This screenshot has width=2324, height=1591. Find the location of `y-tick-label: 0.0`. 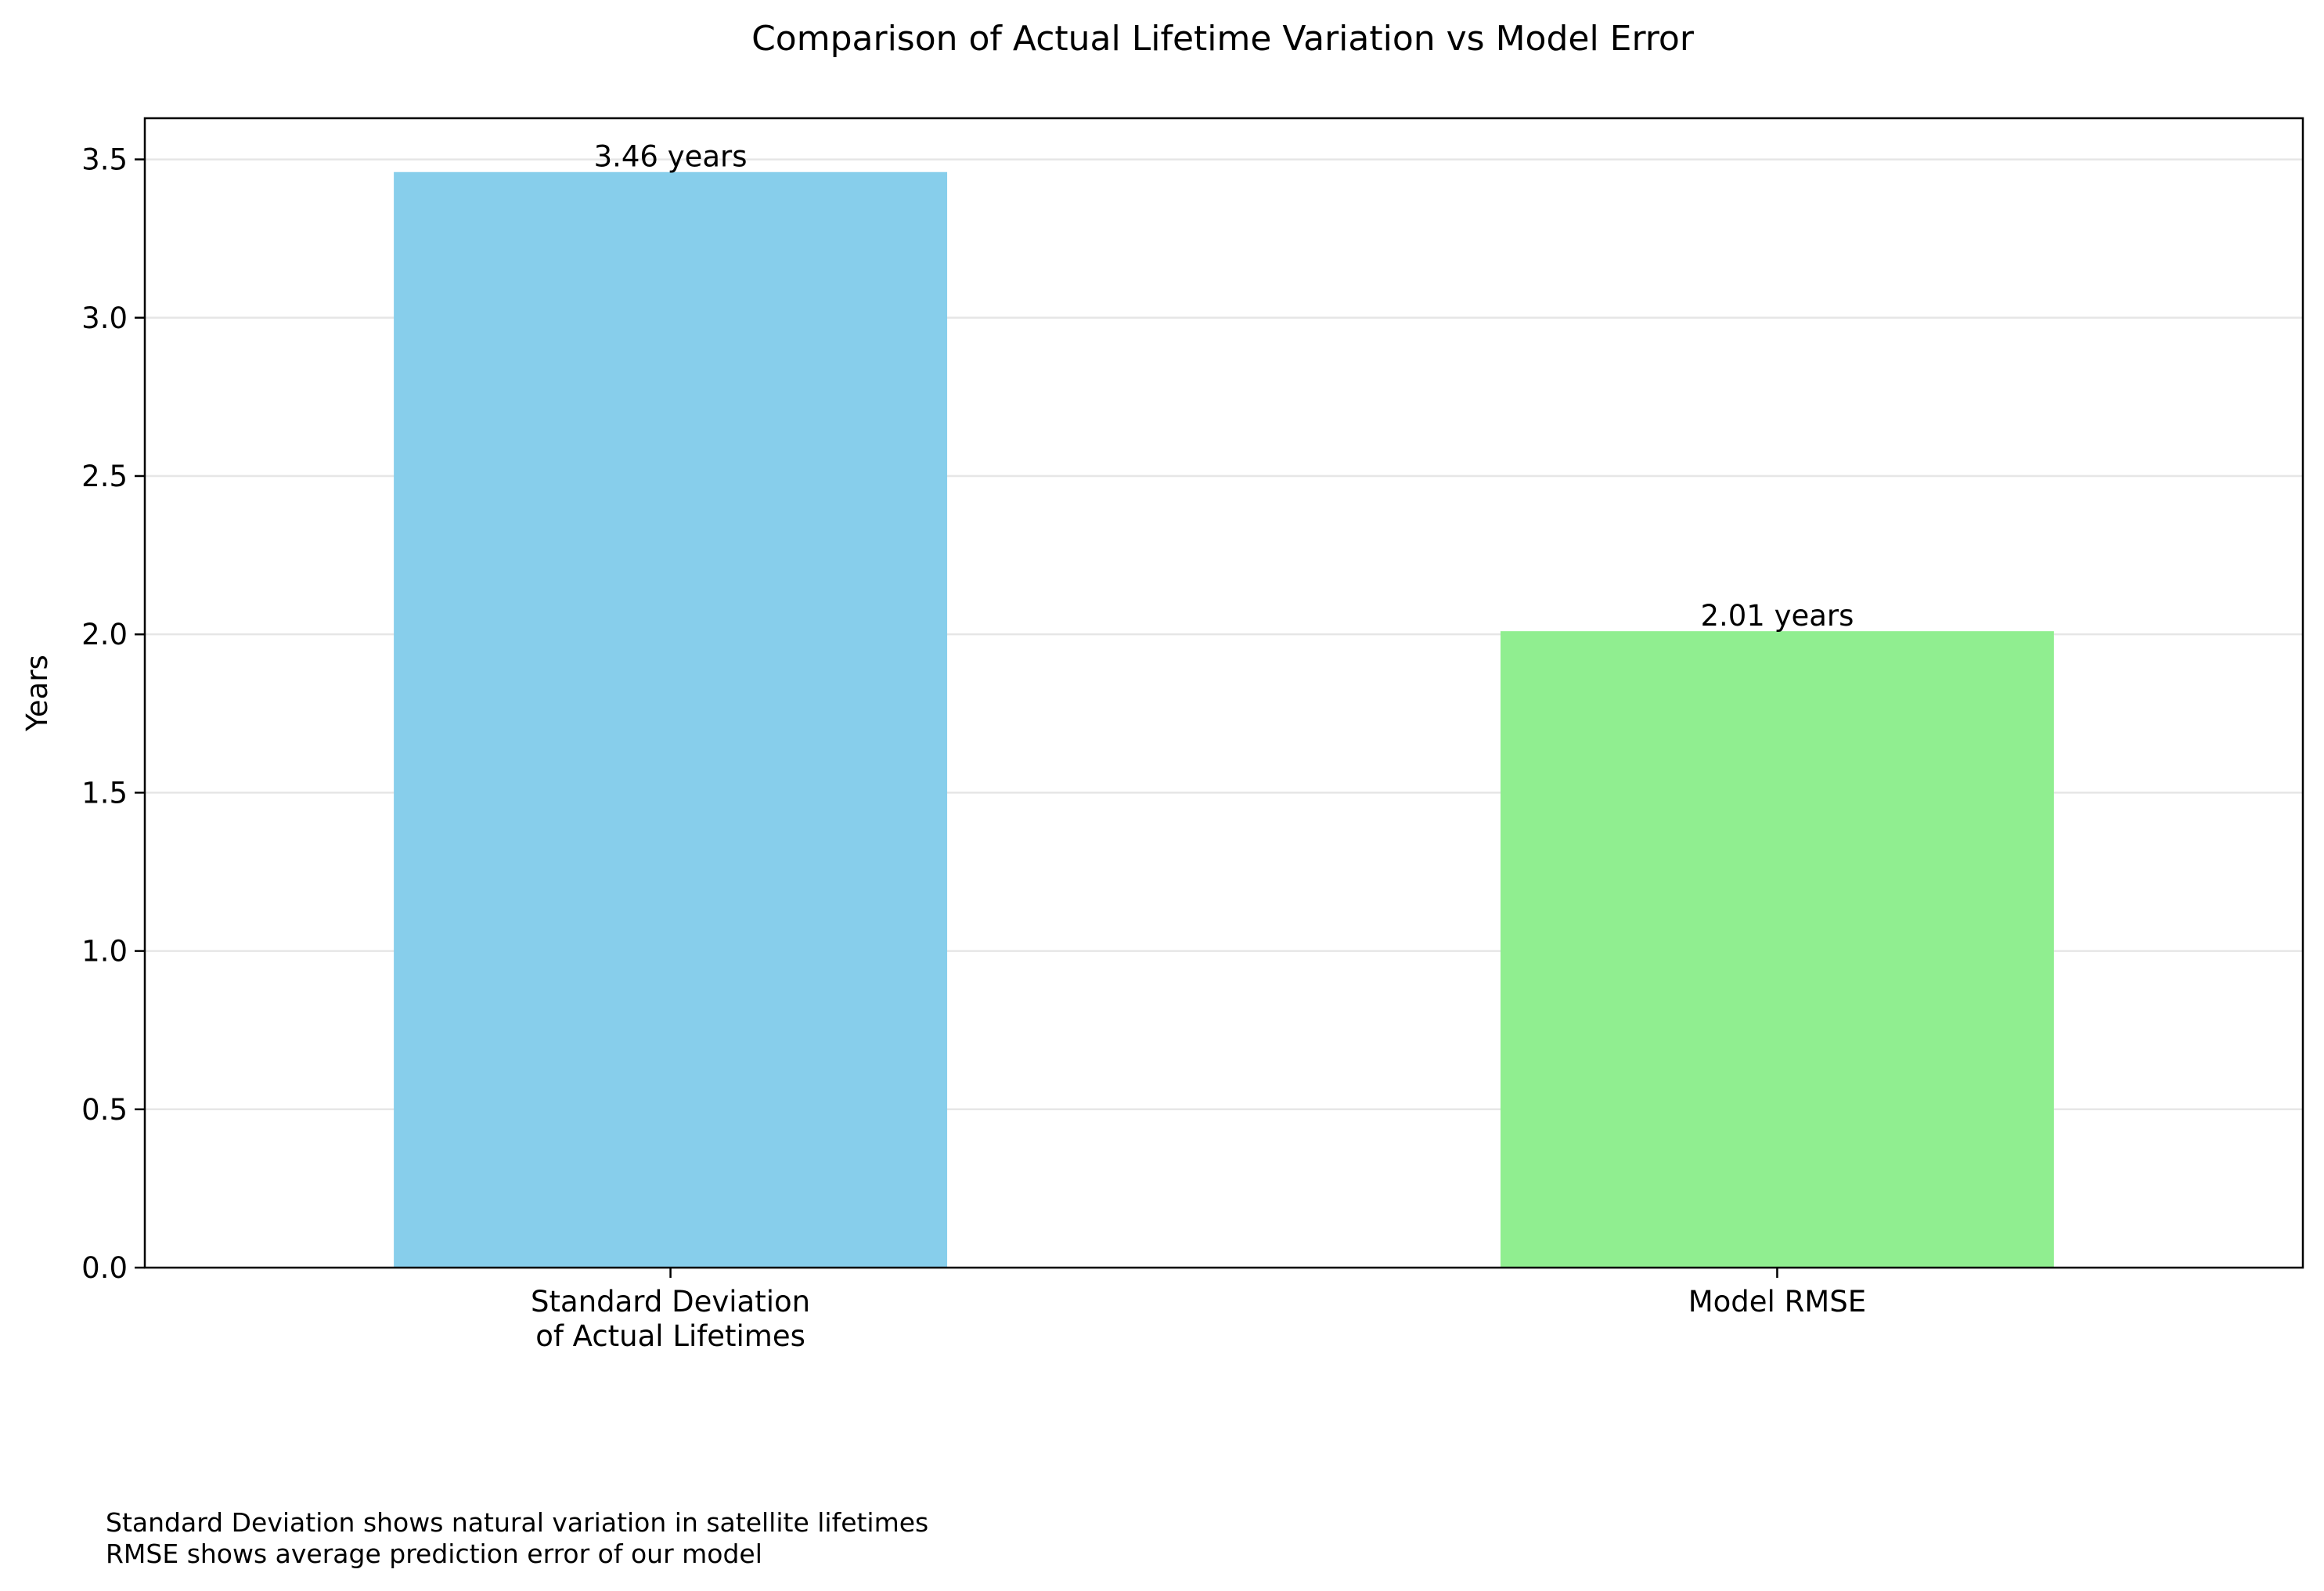

y-tick-label: 0.0 is located at coordinates (104, 1268).